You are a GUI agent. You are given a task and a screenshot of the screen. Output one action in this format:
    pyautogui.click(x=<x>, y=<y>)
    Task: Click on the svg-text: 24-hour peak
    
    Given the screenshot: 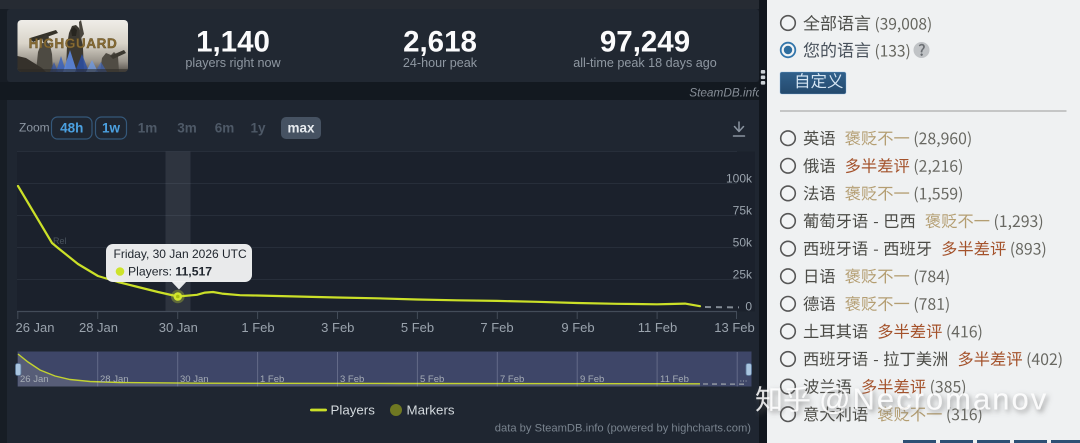 What is the action you would take?
    pyautogui.click(x=440, y=63)
    